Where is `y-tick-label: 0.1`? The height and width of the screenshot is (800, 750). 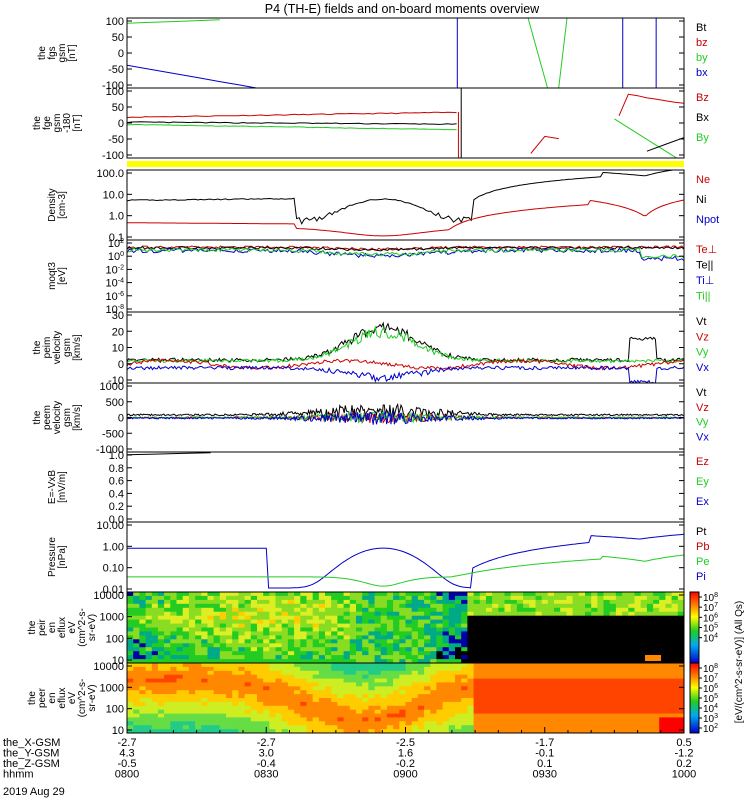
y-tick-label: 0.1 is located at coordinates (116, 238).